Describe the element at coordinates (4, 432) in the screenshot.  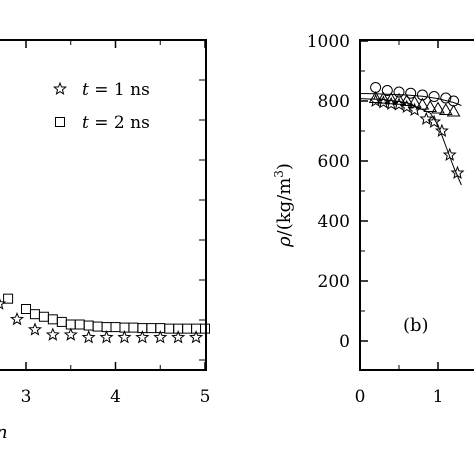
I see `panel-a-x-axis-label: n` at that location.